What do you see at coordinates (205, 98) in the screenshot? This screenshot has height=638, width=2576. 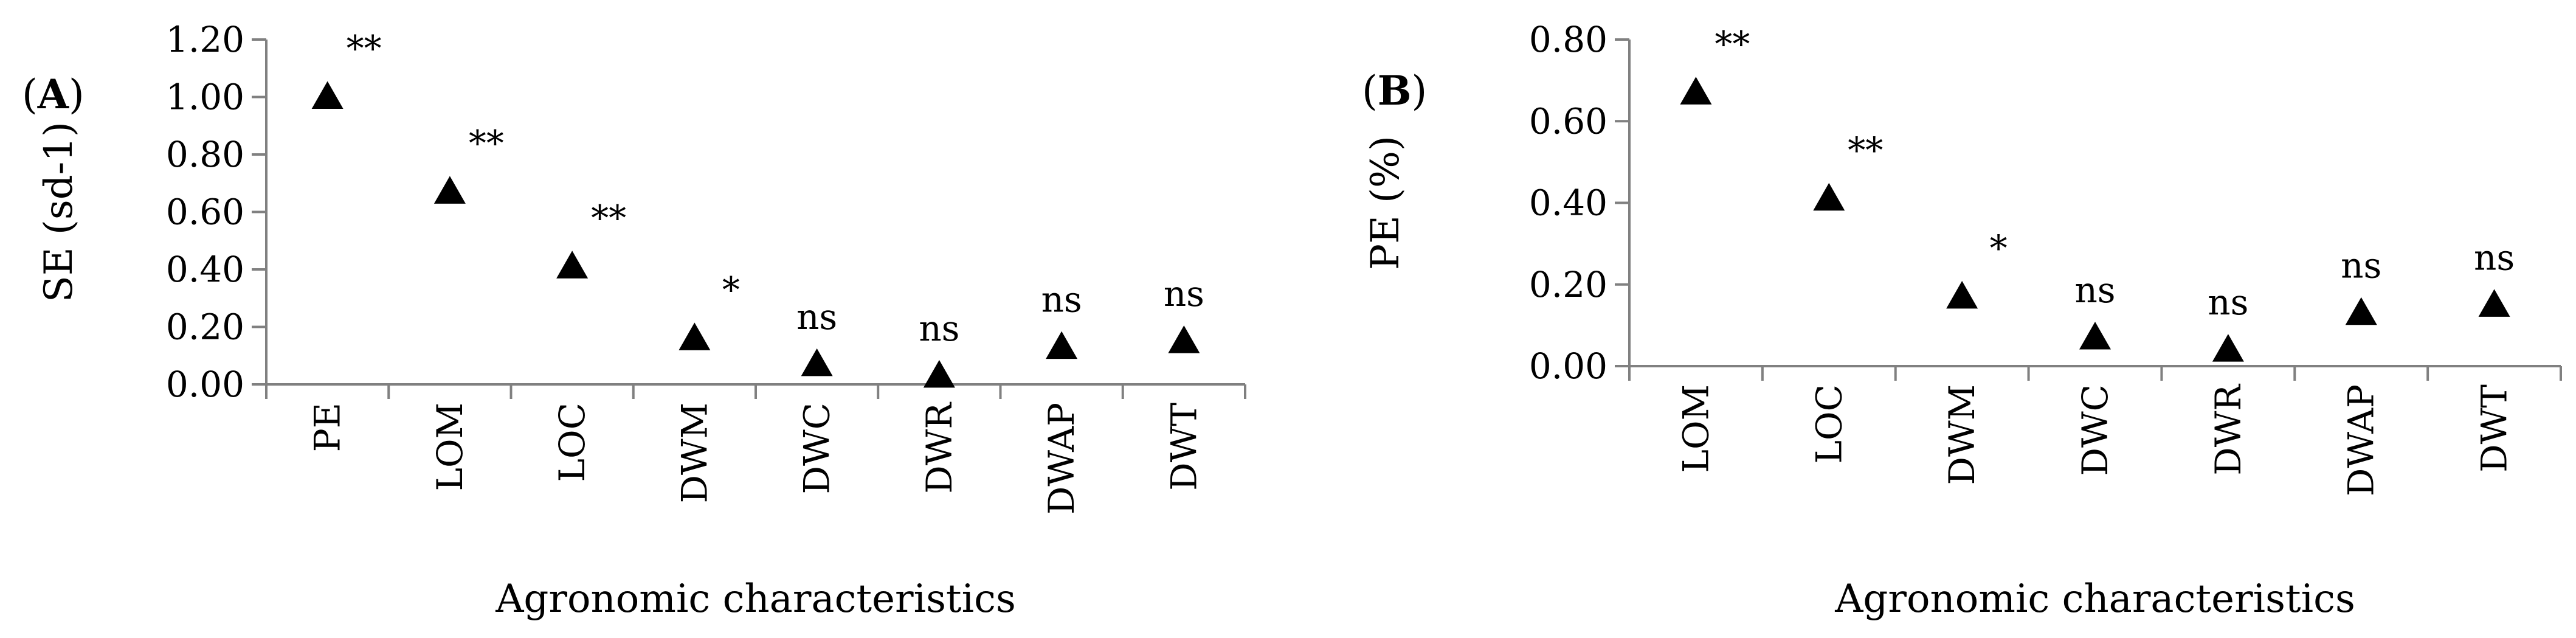 I see `y-tick-label: 1.00` at bounding box center [205, 98].